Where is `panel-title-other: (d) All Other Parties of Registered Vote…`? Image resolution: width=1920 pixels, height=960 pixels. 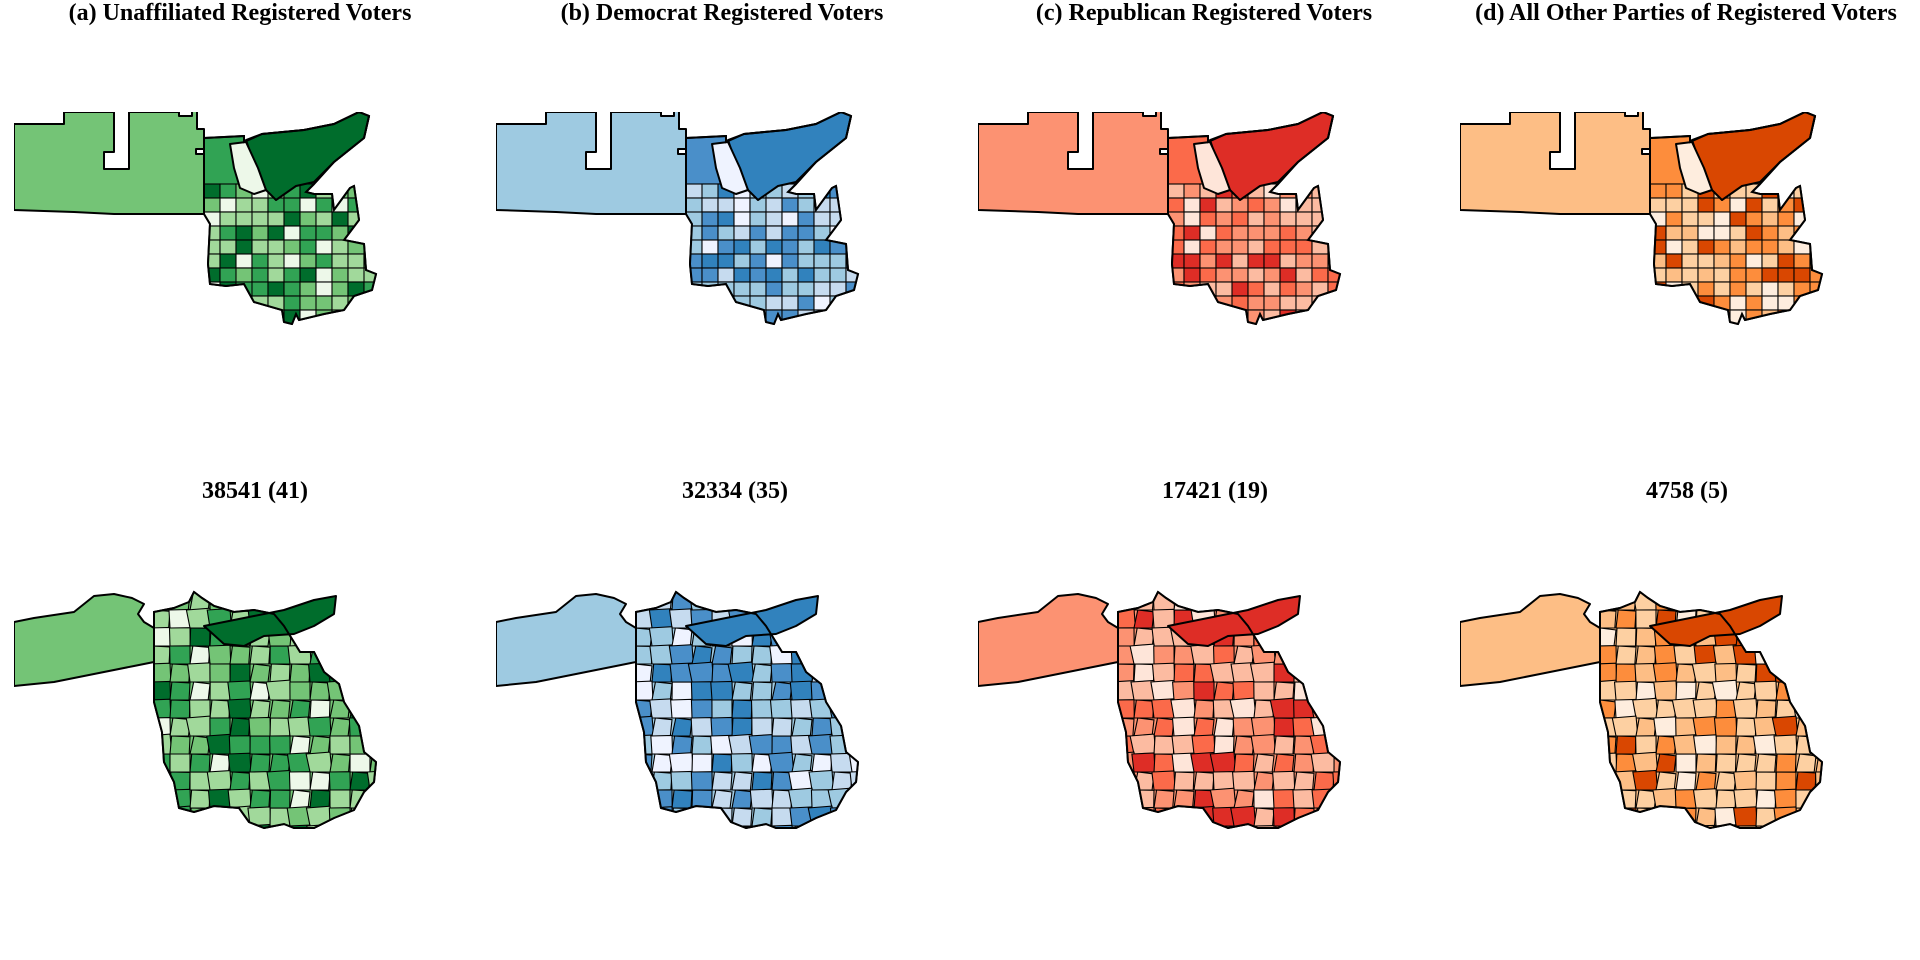
panel-title-other: (d) All Other Parties of Registered Vote… is located at coordinates (1686, 13).